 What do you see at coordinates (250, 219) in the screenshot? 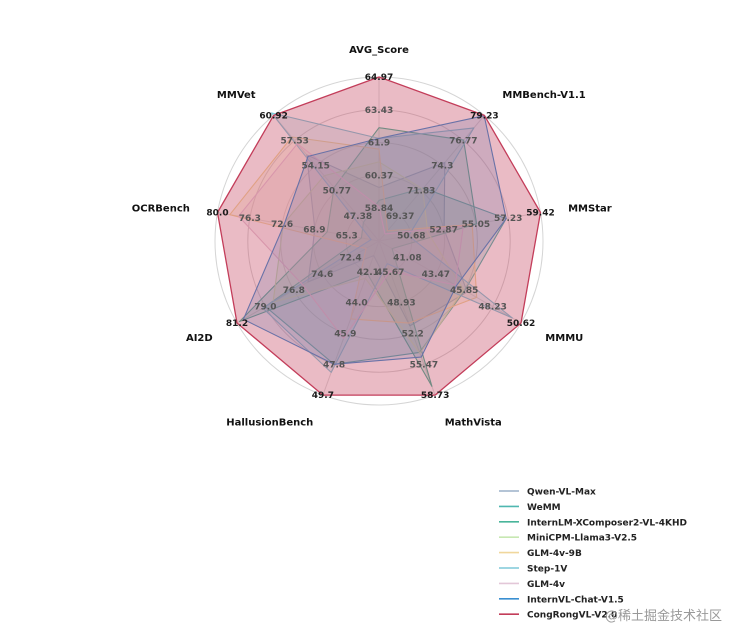
I see `tick-label: 76.3` at bounding box center [250, 219].